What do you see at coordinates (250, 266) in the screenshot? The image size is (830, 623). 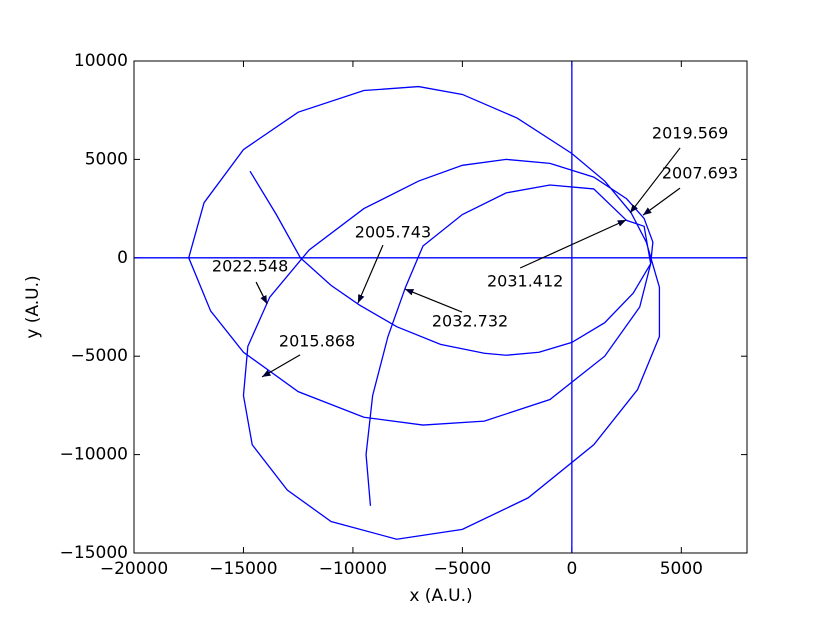 I see `annotation-text: 2022.548` at bounding box center [250, 266].